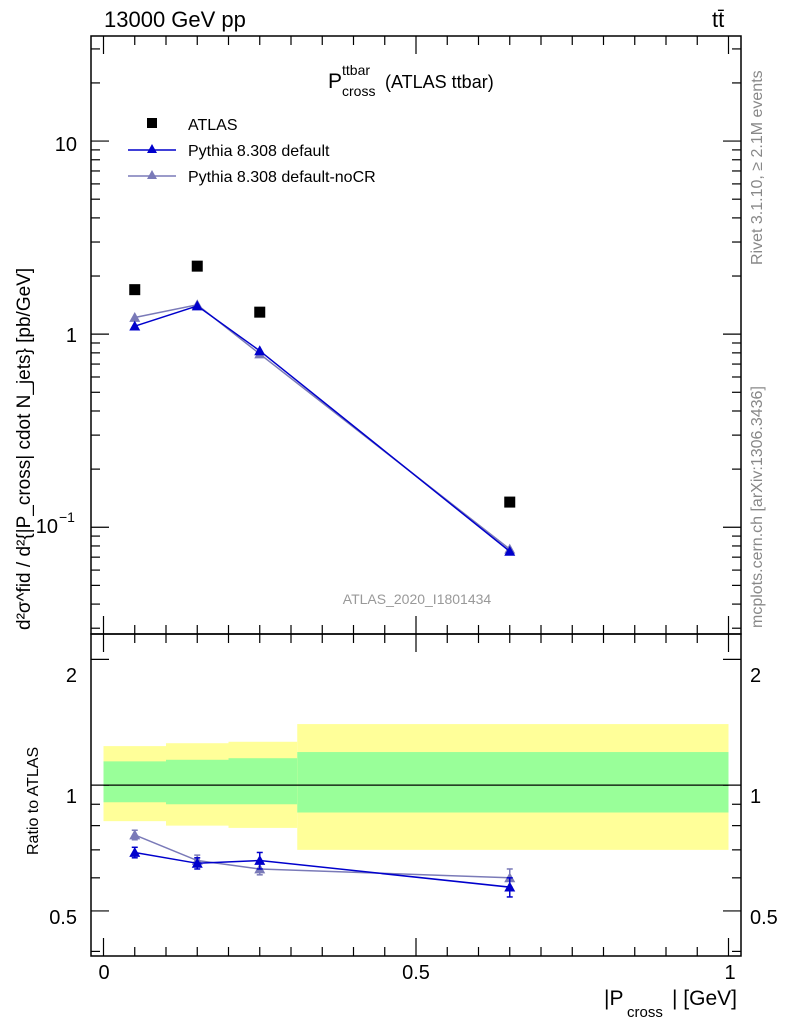 The width and height of the screenshot is (786, 1024). What do you see at coordinates (135, 316) in the screenshot?
I see `series-nocr-point` at bounding box center [135, 316].